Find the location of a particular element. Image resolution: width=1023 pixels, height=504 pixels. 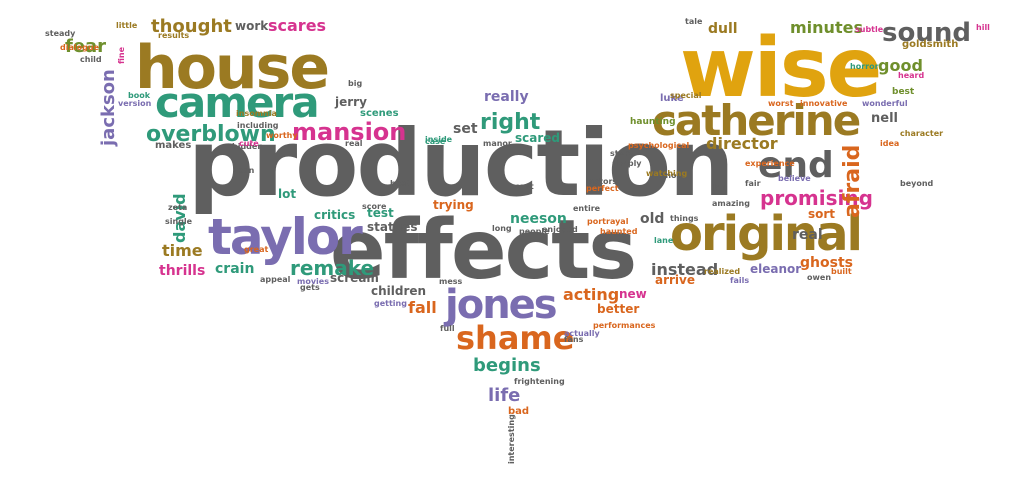

word: single is located at coordinates (179, 221).